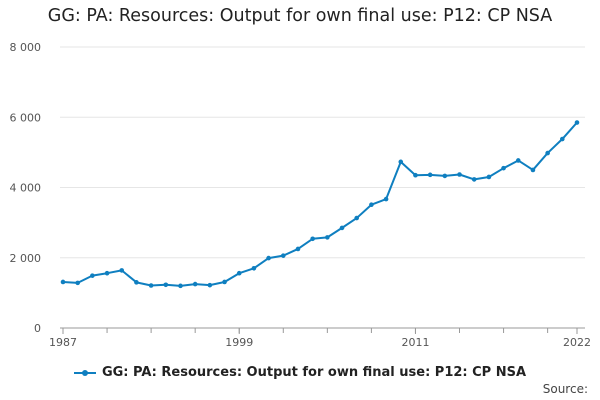 This screenshot has height=400, width=600. Describe the element at coordinates (577, 342) in the screenshot. I see `x-tick-label: 2022` at that location.